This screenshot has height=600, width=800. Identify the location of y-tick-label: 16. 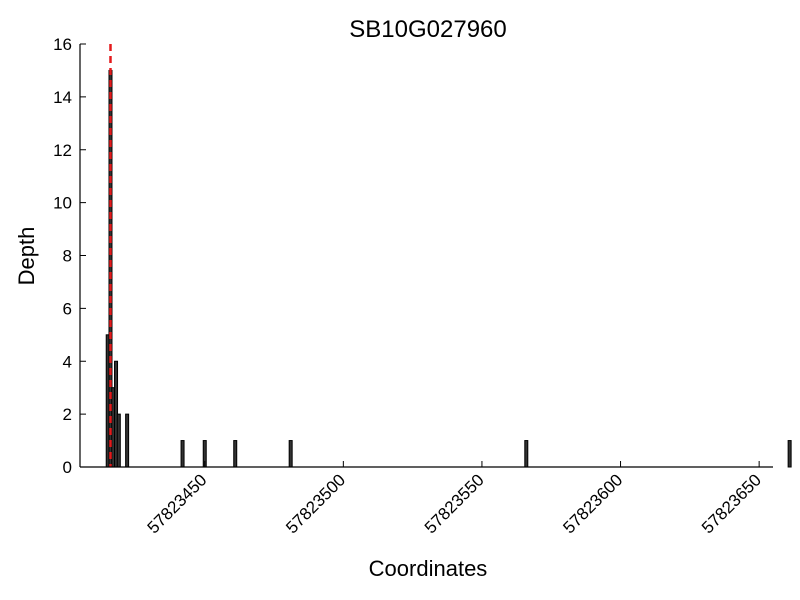
(62, 44).